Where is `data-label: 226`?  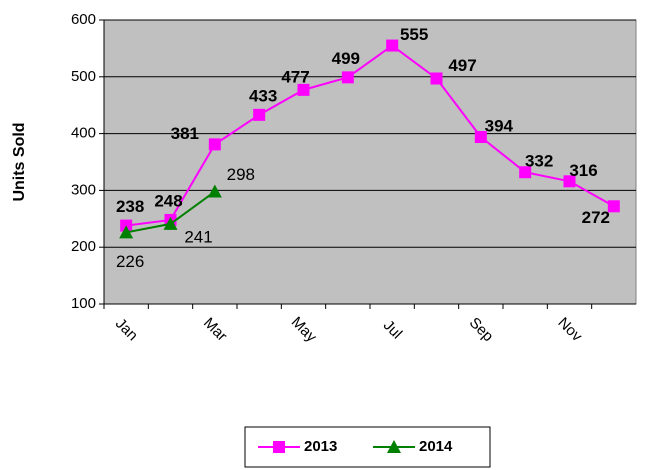 data-label: 226 is located at coordinates (130, 261).